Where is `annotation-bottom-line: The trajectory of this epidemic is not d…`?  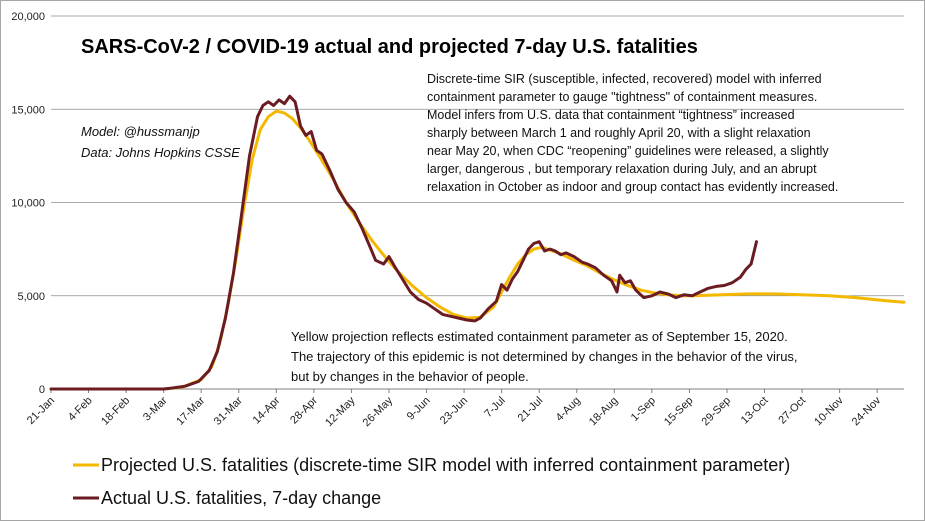 annotation-bottom-line: The trajectory of this epidemic is not d… is located at coordinates (544, 356).